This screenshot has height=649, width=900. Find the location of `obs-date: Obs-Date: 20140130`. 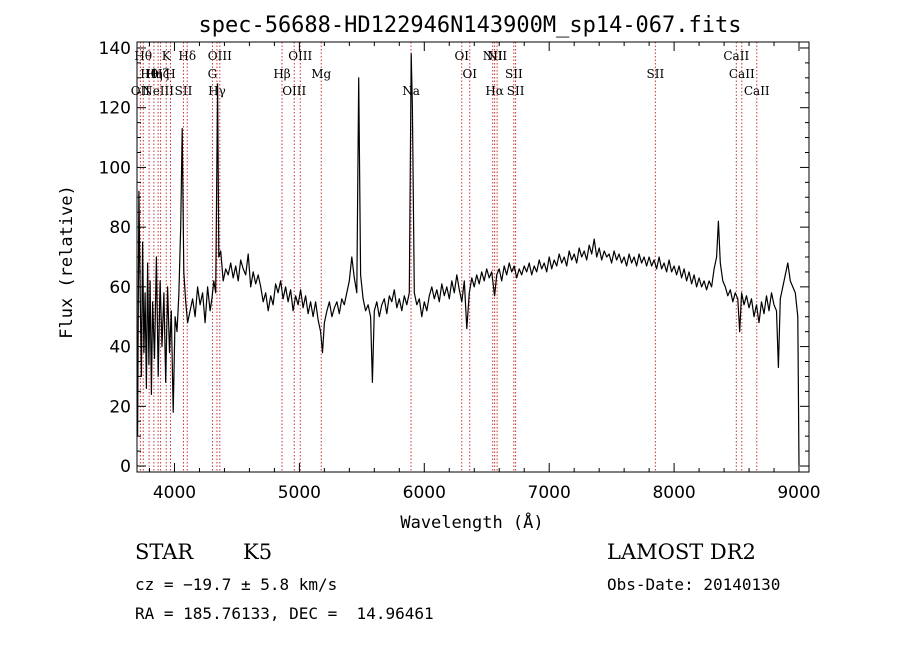

obs-date: Obs-Date: 20140130 is located at coordinates (694, 584).